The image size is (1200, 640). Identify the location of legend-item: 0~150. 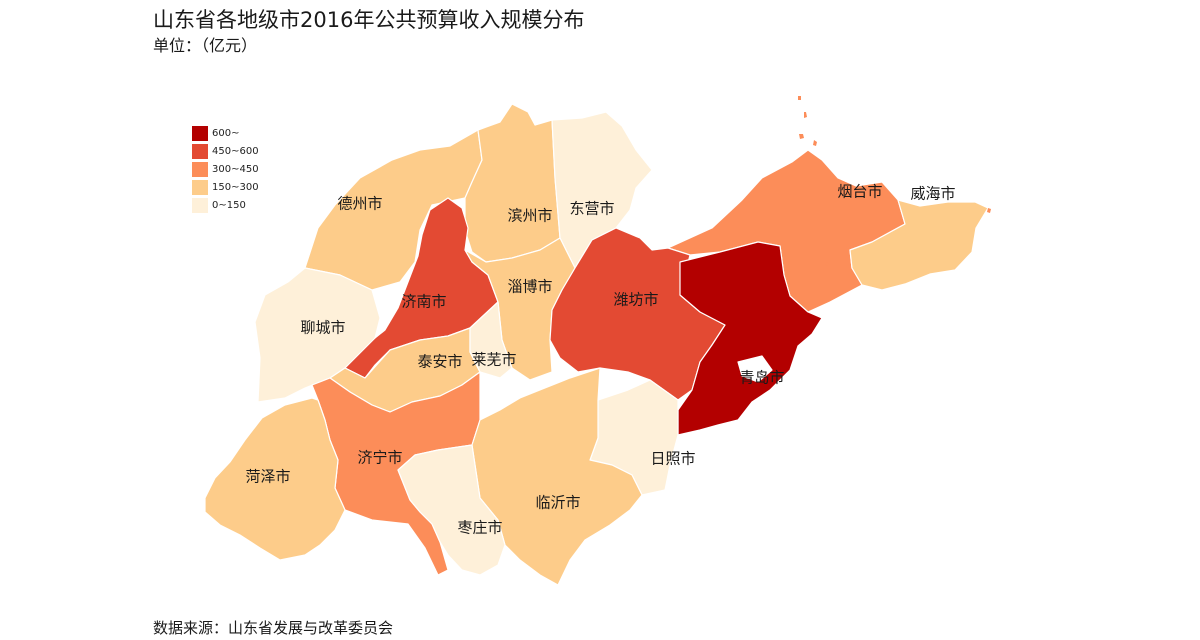
(225, 205).